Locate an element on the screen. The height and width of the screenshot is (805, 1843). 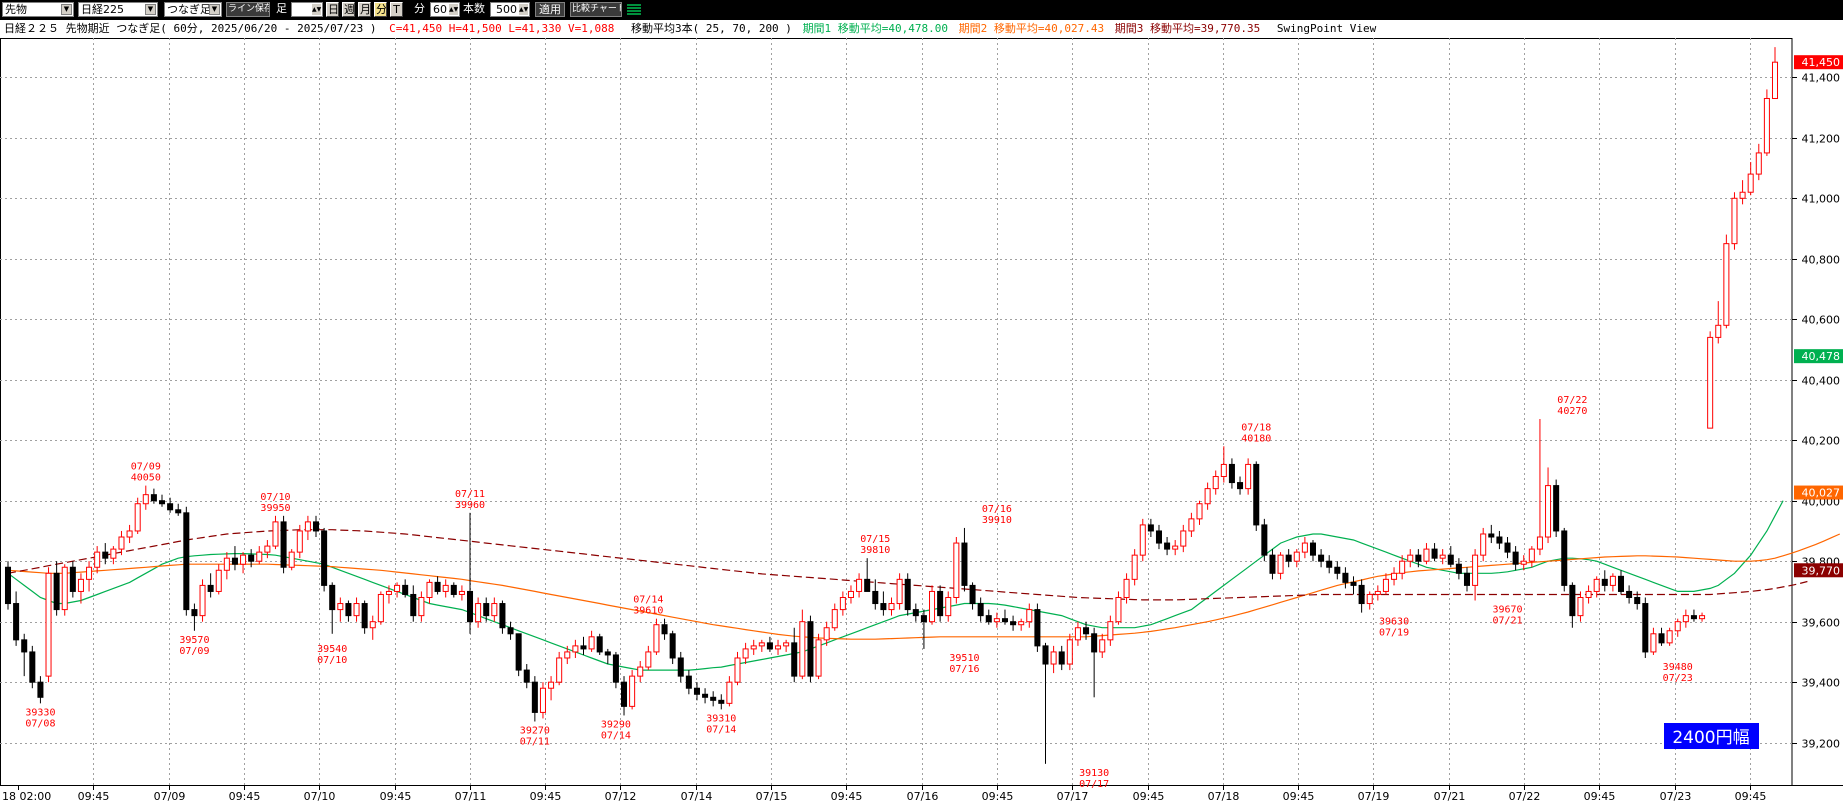
minute-button: 分 is located at coordinates (380, 9).